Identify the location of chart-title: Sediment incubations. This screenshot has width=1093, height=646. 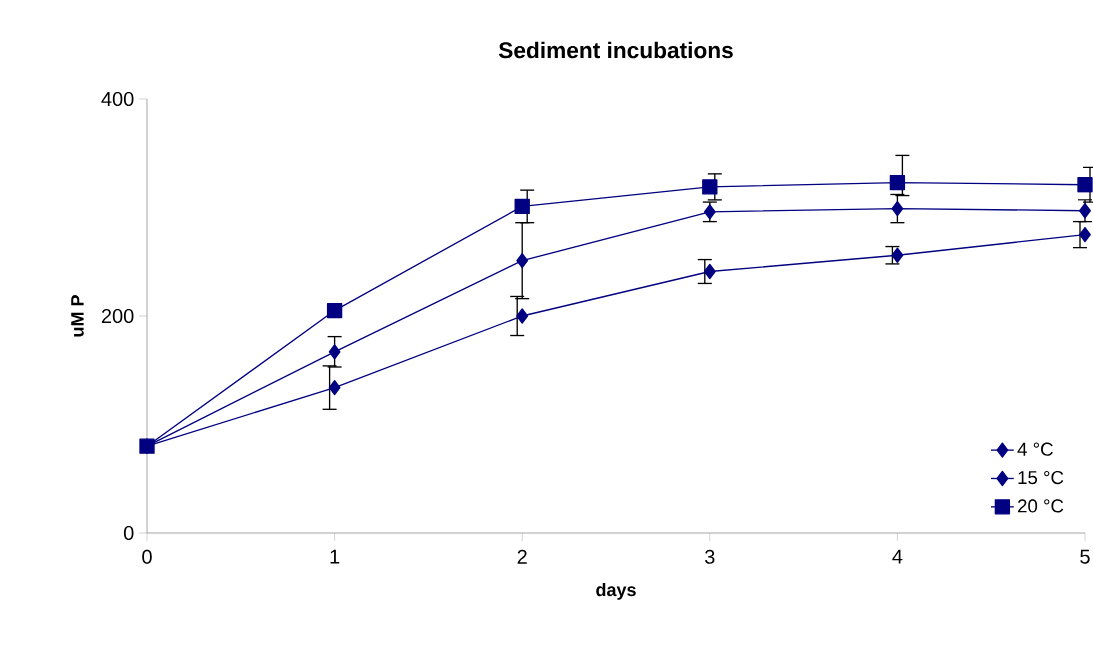
(615, 50).